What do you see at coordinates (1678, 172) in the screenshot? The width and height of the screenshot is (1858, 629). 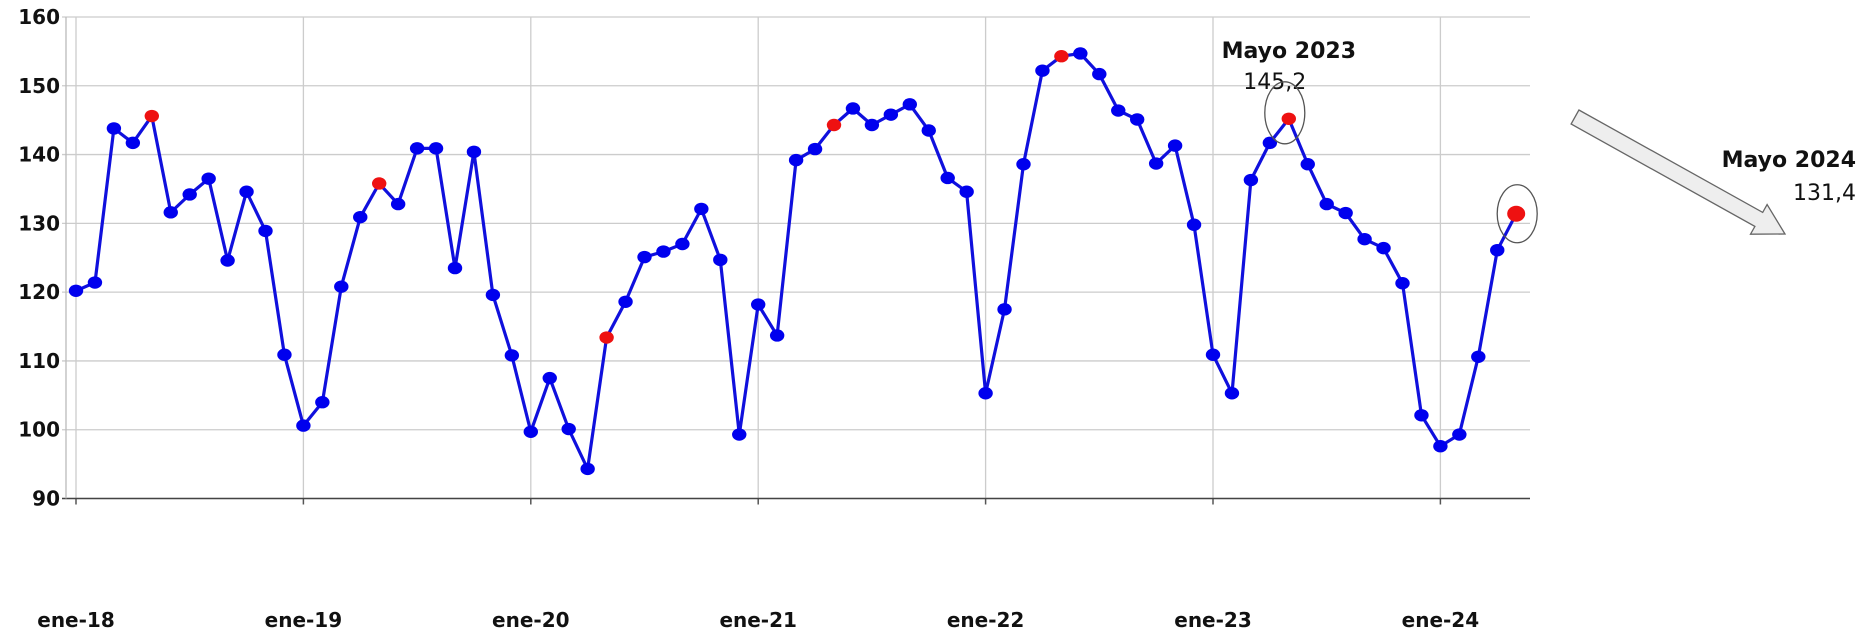 I see `trend-arrow` at bounding box center [1678, 172].